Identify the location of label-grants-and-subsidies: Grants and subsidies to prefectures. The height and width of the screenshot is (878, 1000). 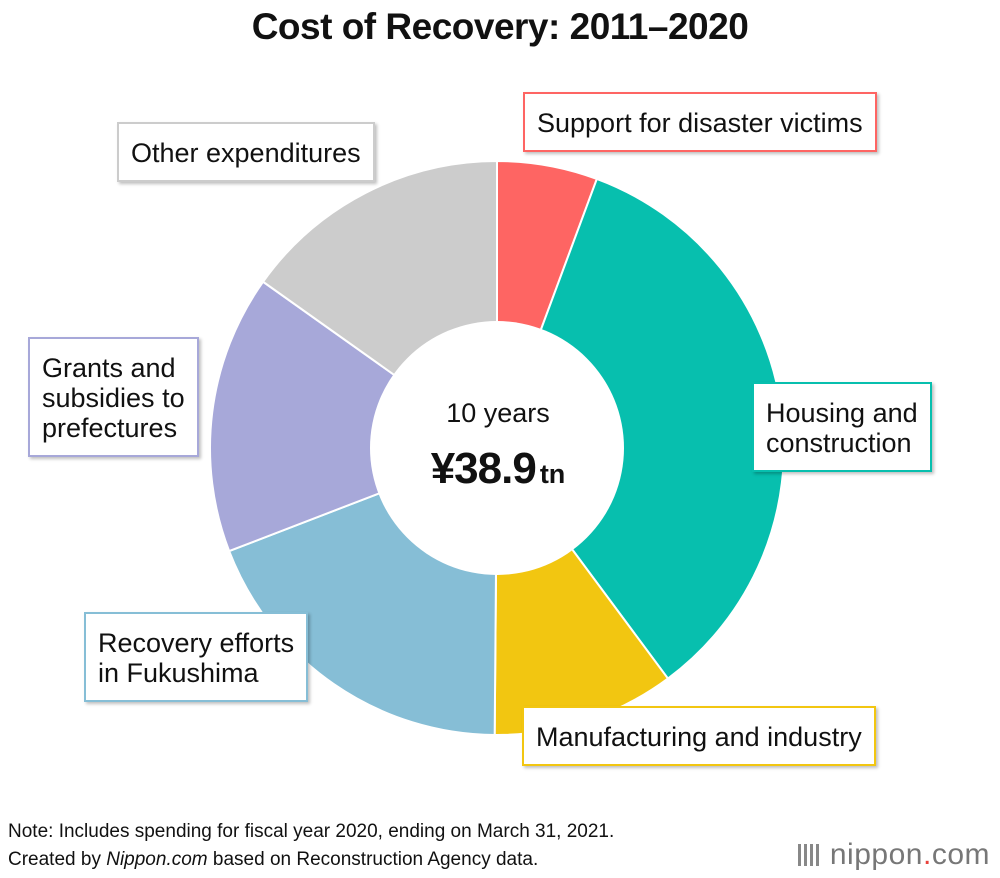
(113, 397).